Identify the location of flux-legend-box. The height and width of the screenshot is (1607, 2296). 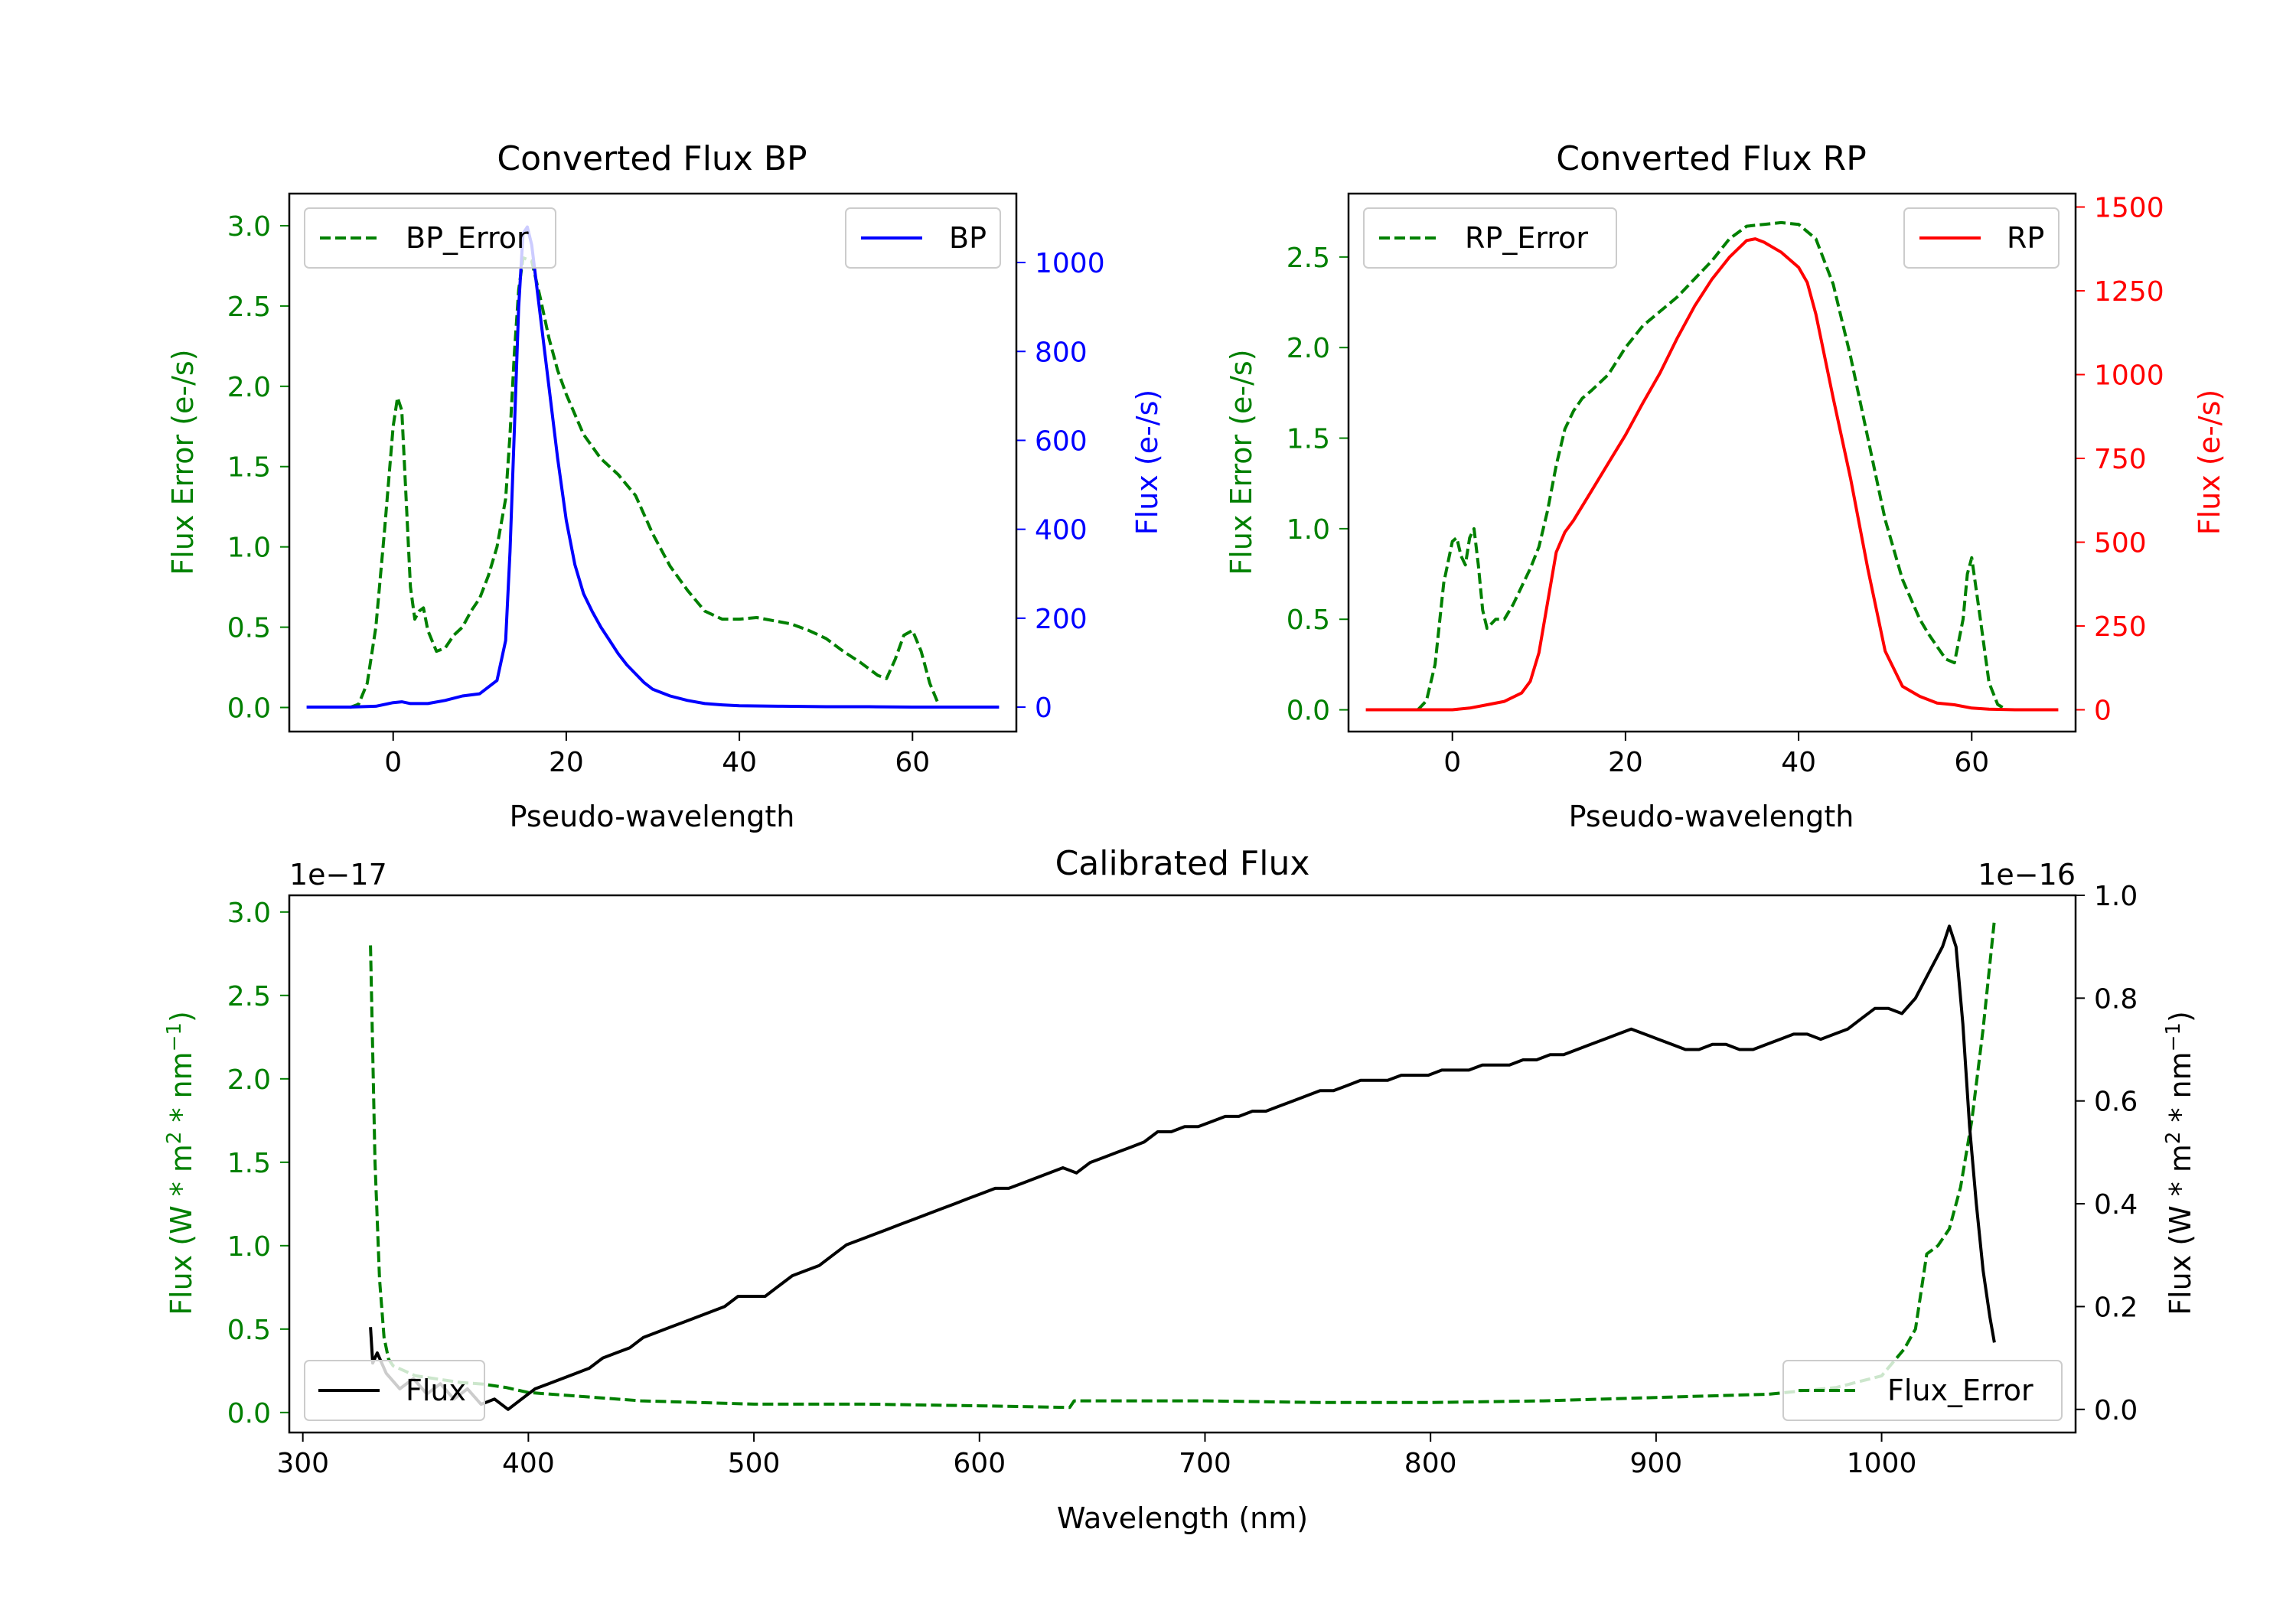
(394, 1390).